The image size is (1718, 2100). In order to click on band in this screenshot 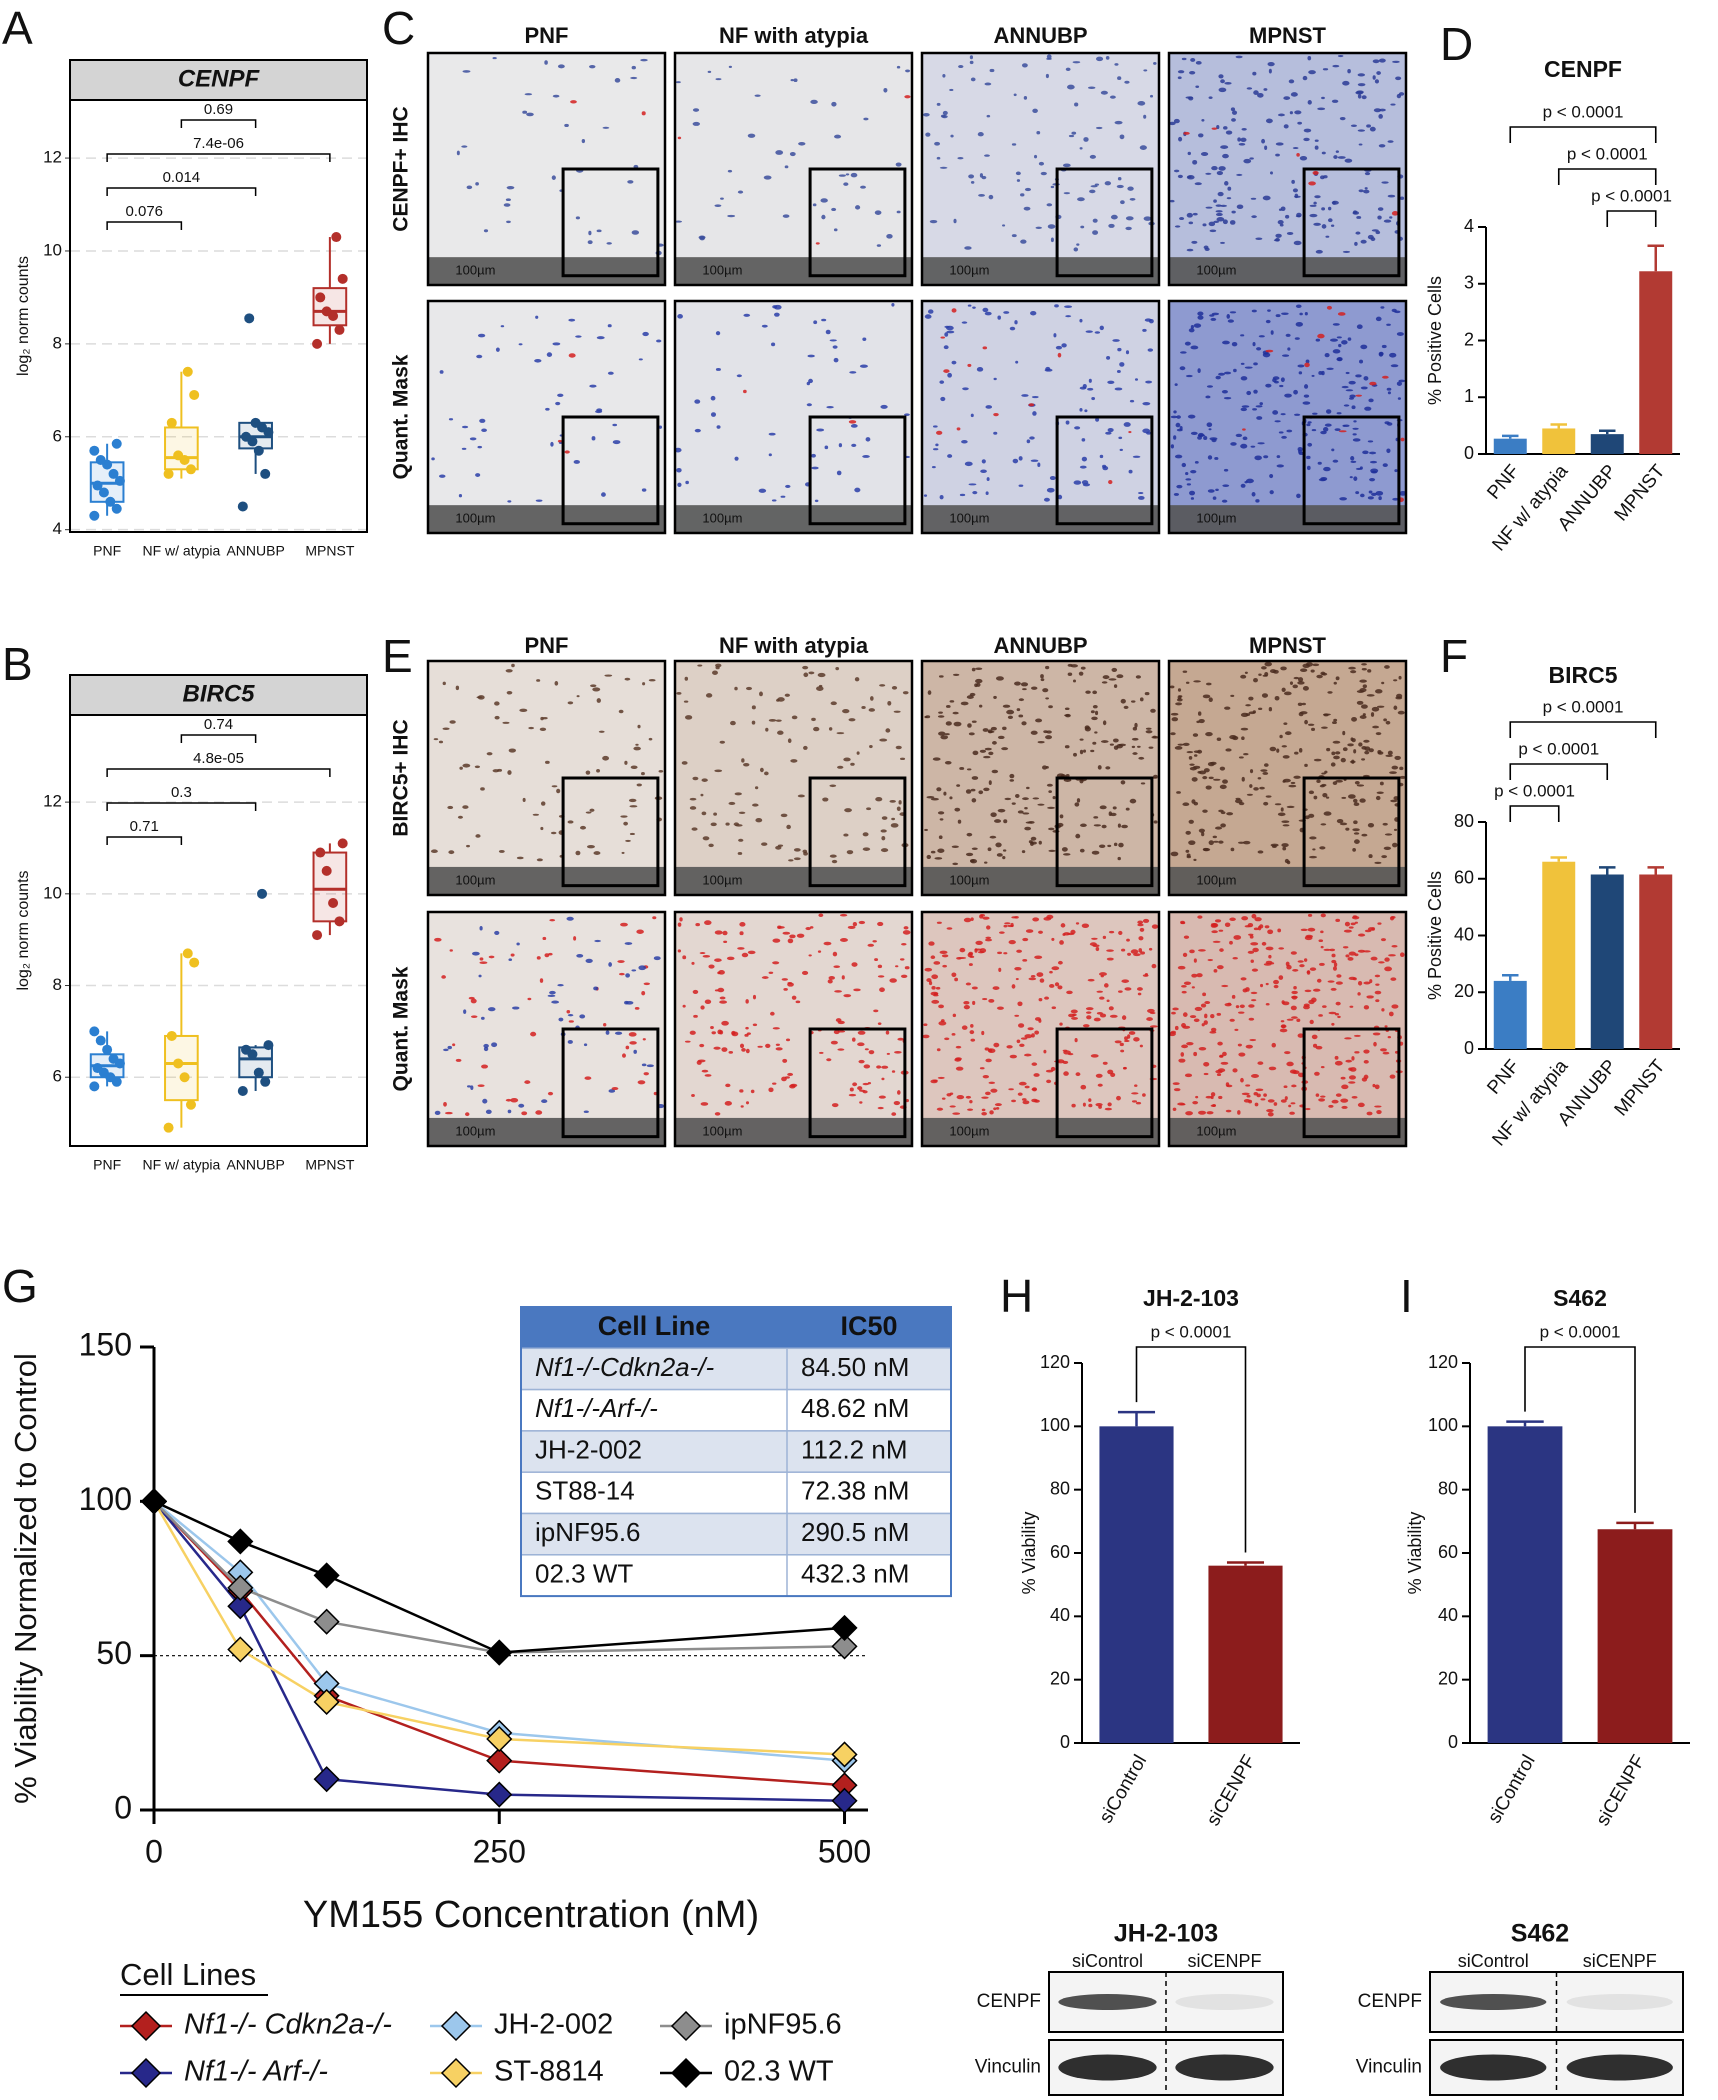, I will do `click(1107, 2002)`.